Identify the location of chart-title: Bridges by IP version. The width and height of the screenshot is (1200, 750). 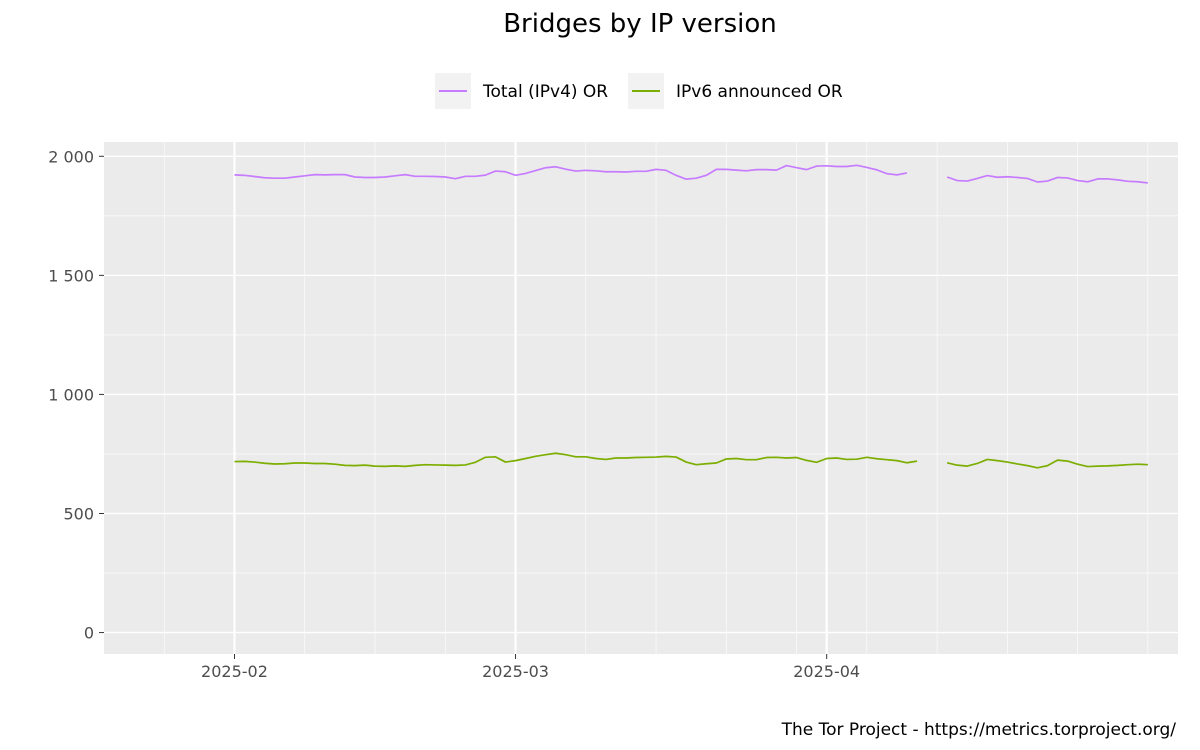
(640, 24).